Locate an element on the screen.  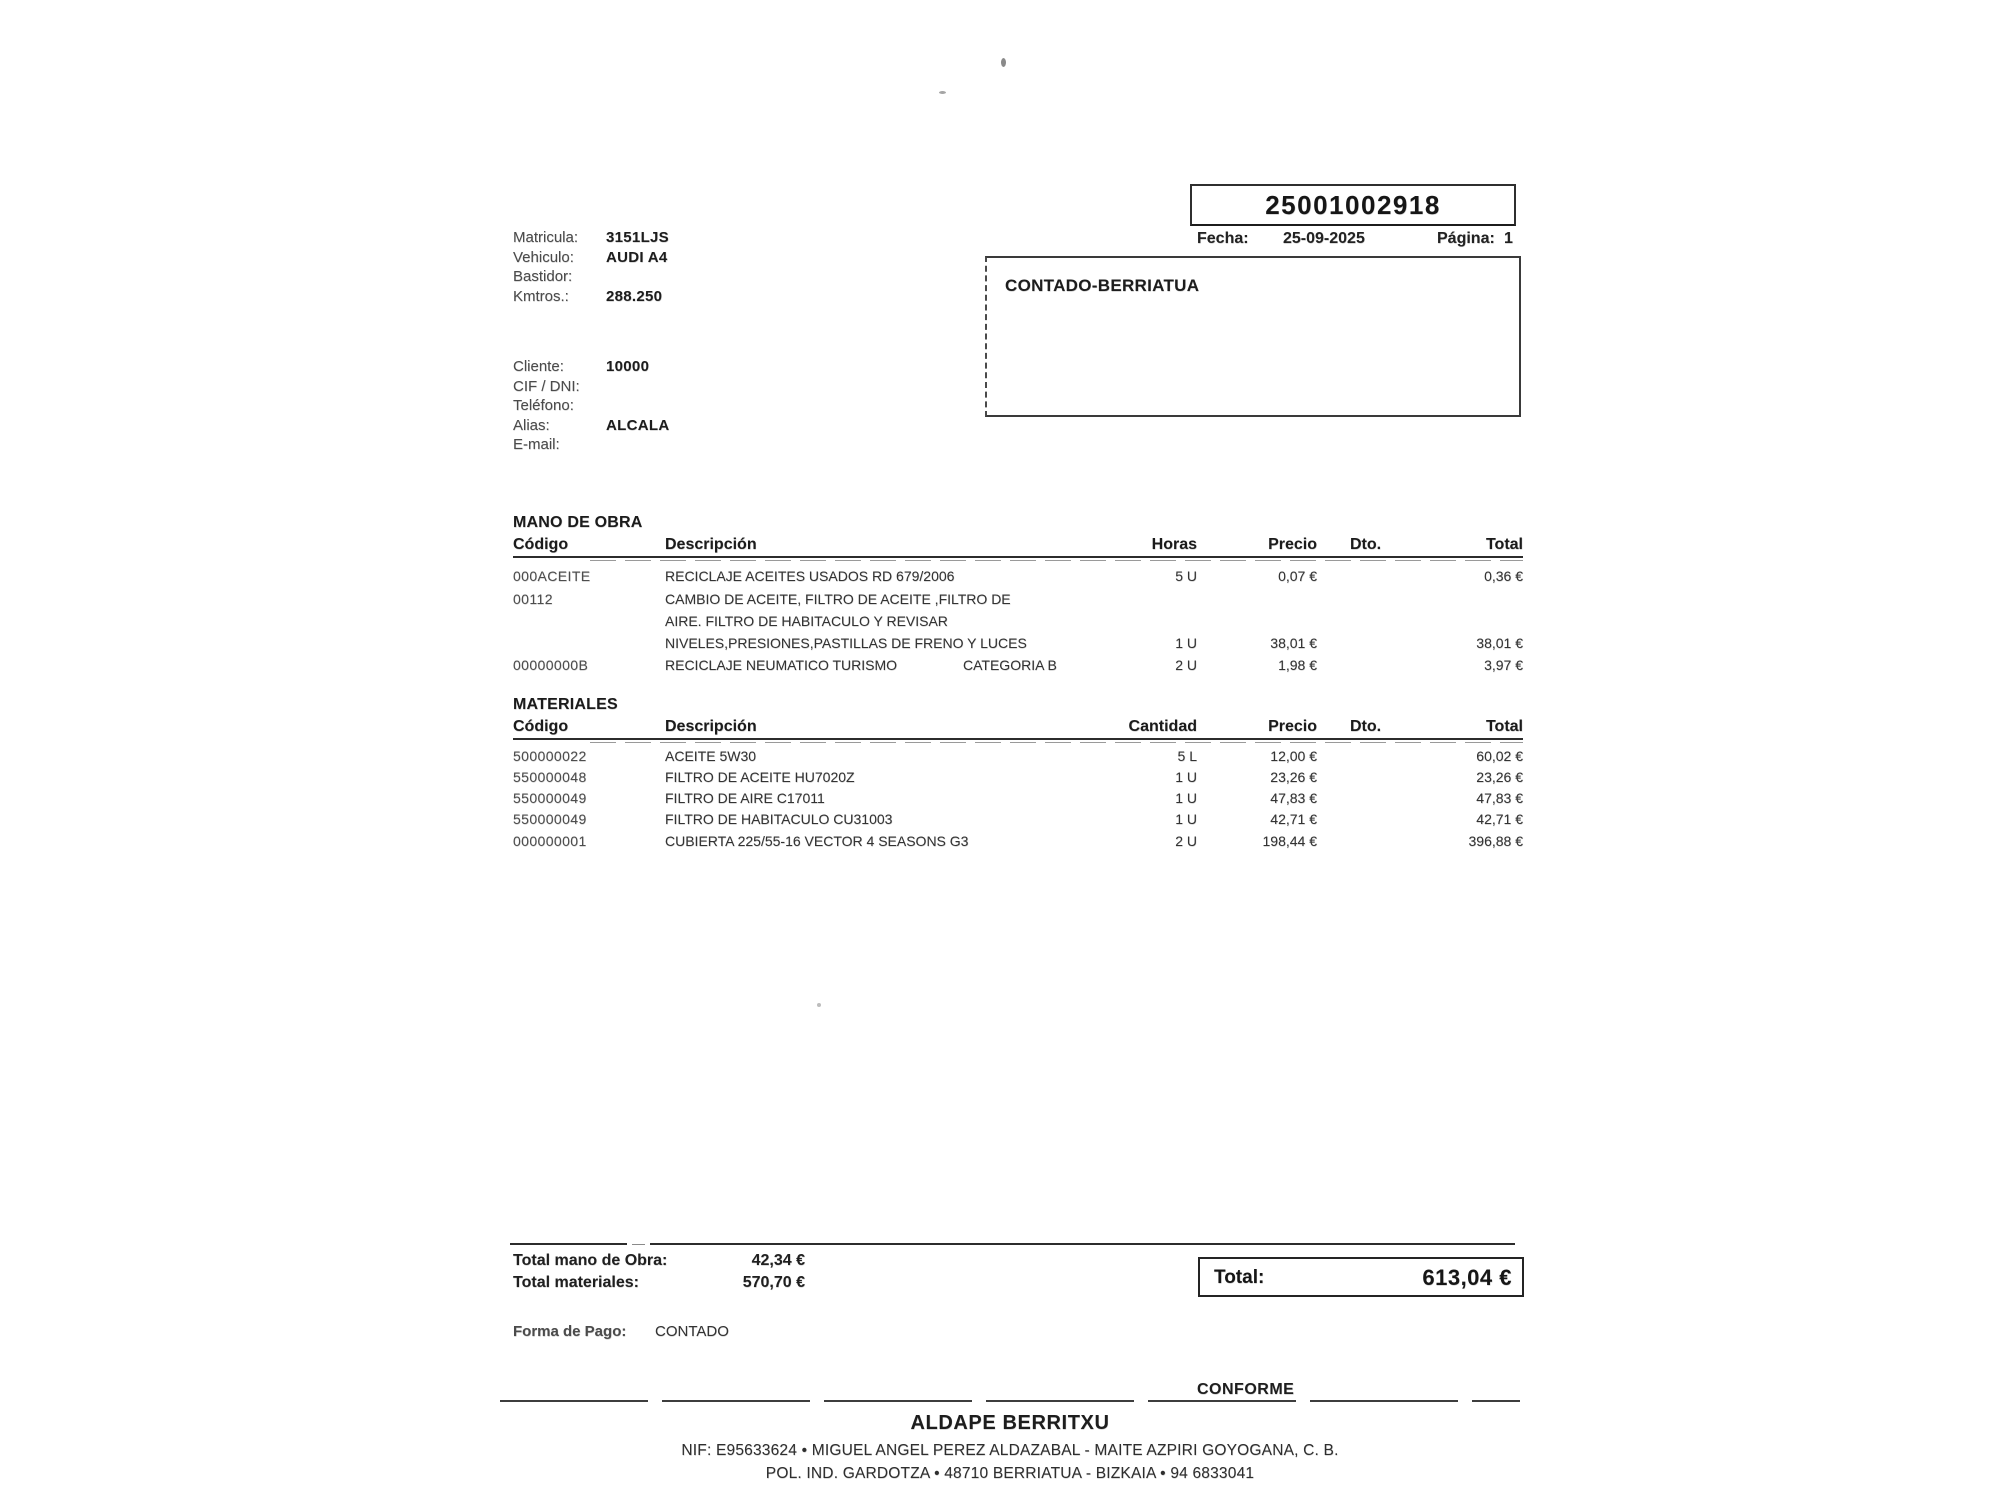
payment-method-value: CONTADO is located at coordinates (692, 1331).